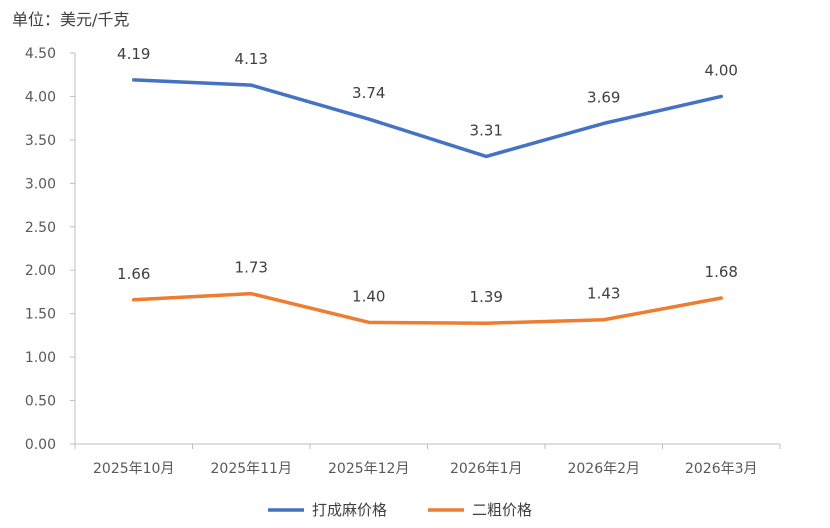  I want to click on y-tick-label: 0.00, so click(40, 445).